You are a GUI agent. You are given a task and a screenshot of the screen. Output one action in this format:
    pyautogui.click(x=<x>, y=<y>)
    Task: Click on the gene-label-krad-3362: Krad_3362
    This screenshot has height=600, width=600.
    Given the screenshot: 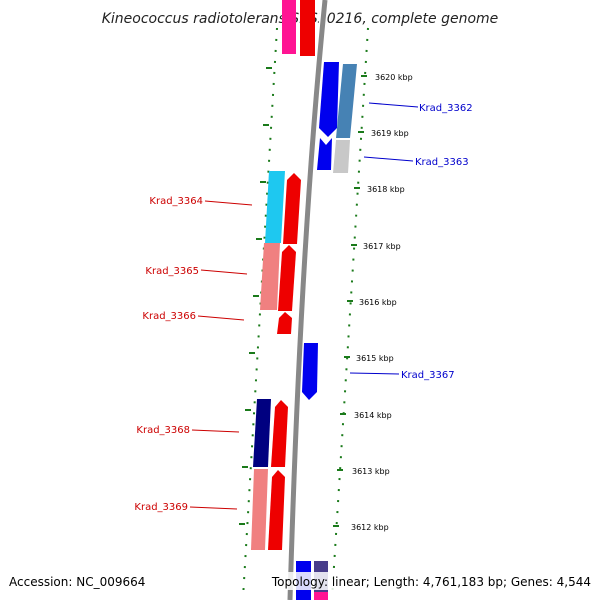 What is the action you would take?
    pyautogui.click(x=446, y=108)
    